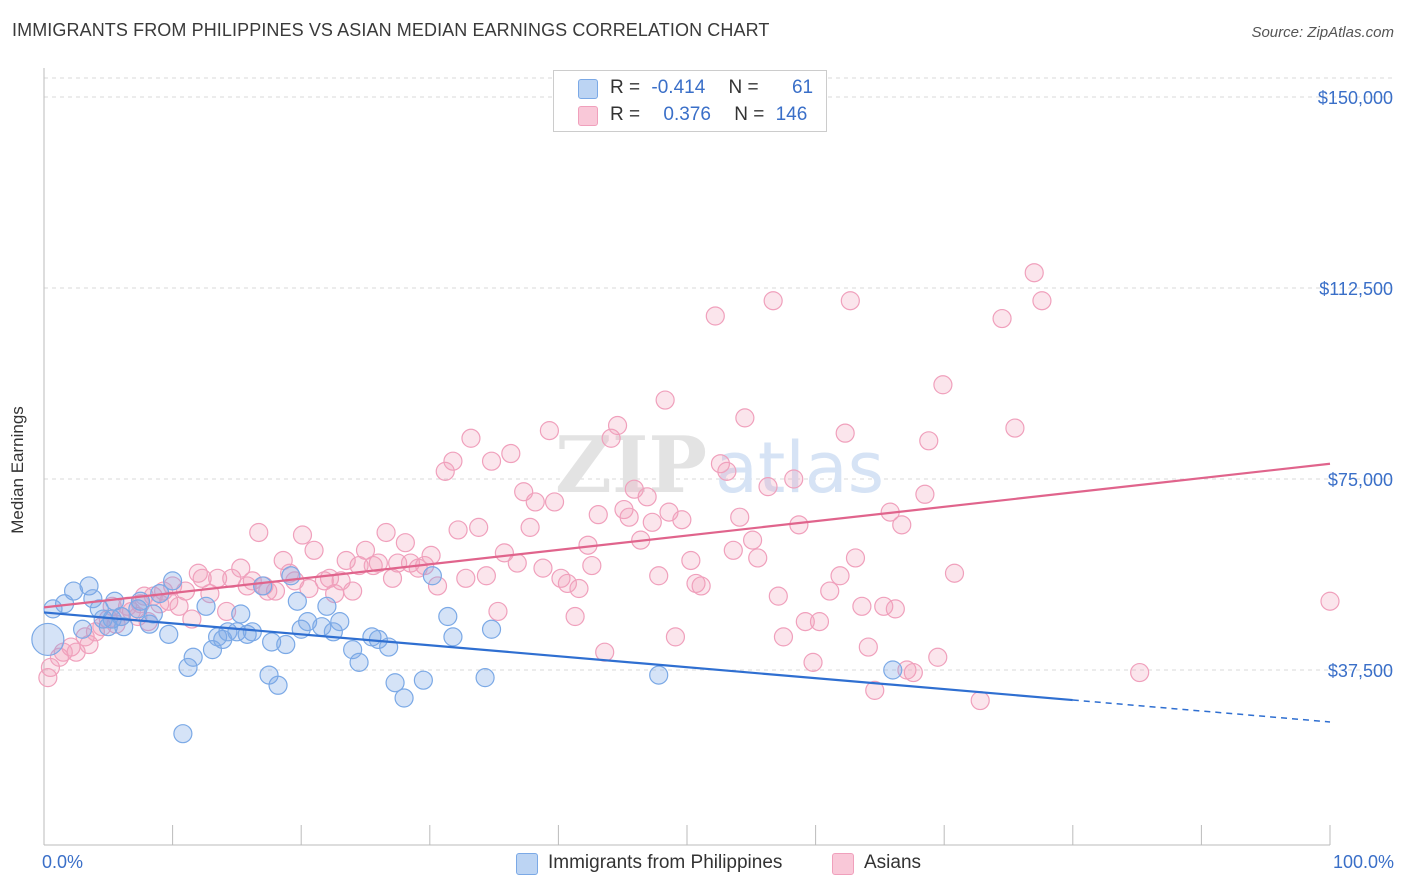 The width and height of the screenshot is (1406, 892). Describe the element at coordinates (843, 864) in the screenshot. I see `legend-swatch-pink` at that location.